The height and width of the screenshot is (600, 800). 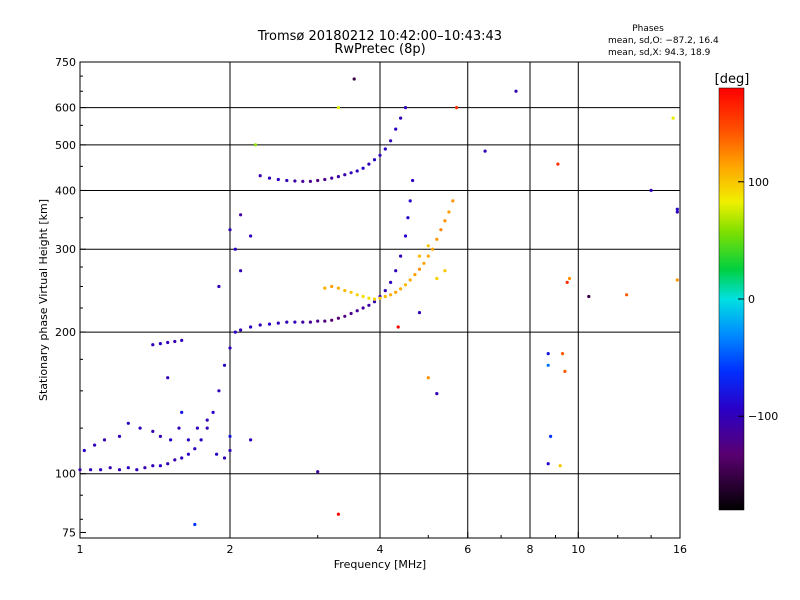 I want to click on stats-heading: Phases, so click(x=648, y=29).